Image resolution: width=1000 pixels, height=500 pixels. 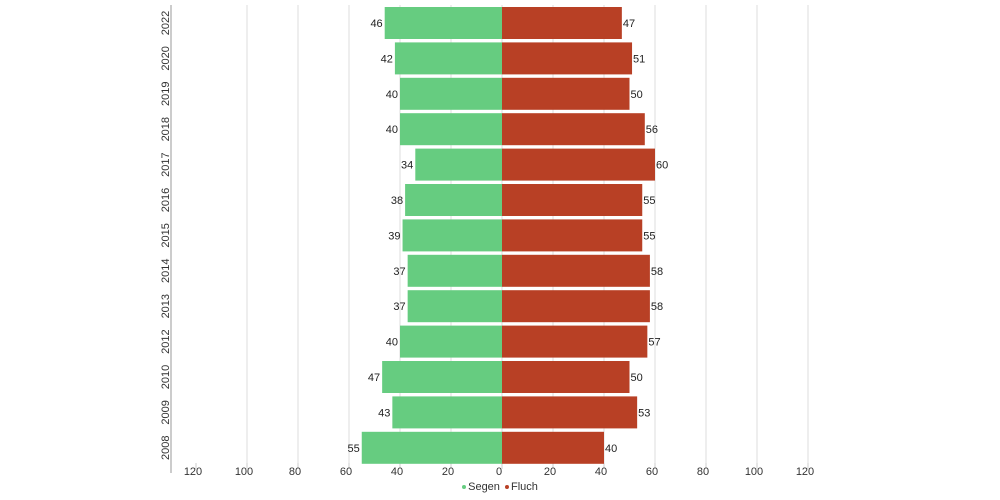 I want to click on data-label-segen: 39, so click(x=394, y=236).